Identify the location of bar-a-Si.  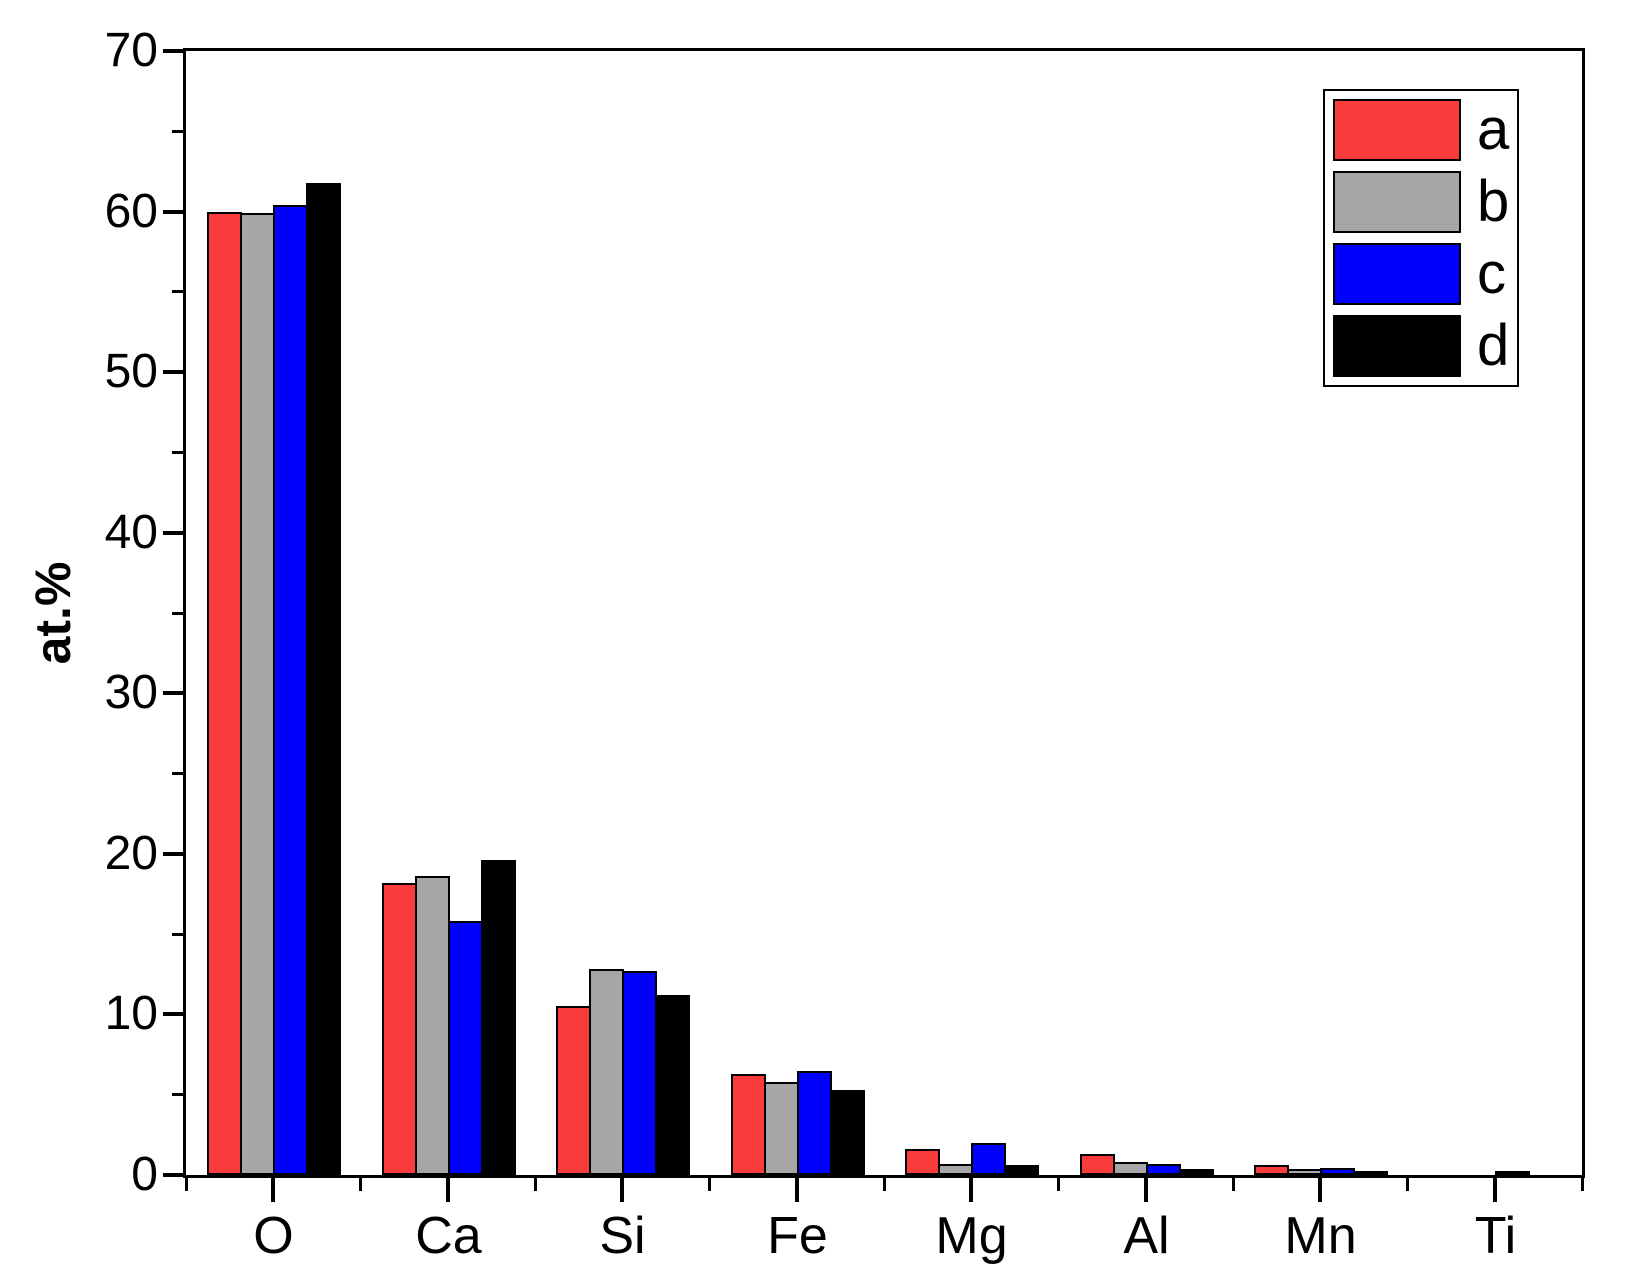
(573, 1090).